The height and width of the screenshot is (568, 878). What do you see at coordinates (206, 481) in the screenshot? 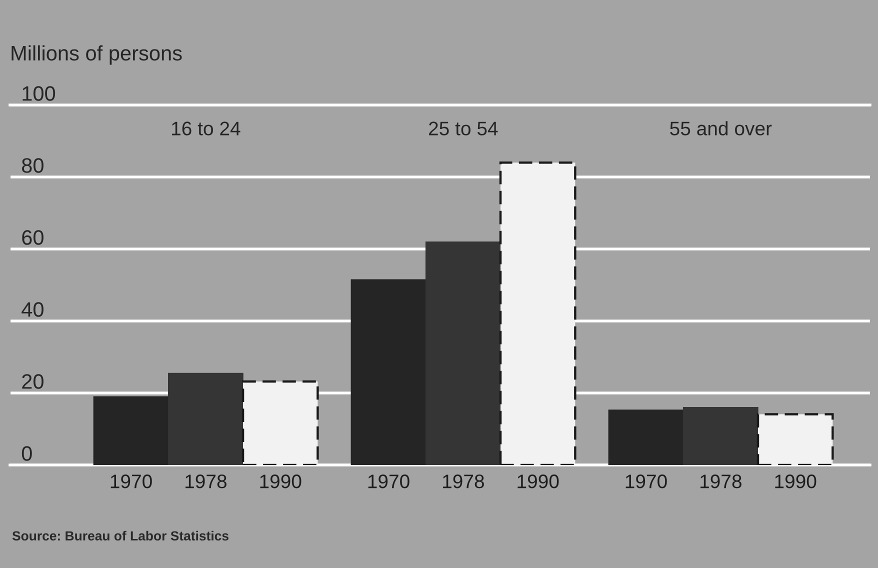
I see `series-label: 1978` at bounding box center [206, 481].